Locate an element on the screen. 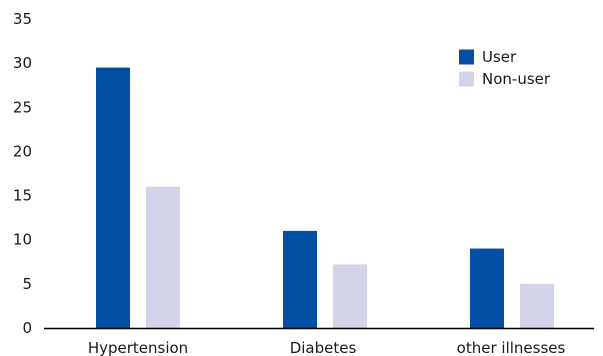 The height and width of the screenshot is (356, 603). y-tick-label-0: 0 is located at coordinates (27, 328).